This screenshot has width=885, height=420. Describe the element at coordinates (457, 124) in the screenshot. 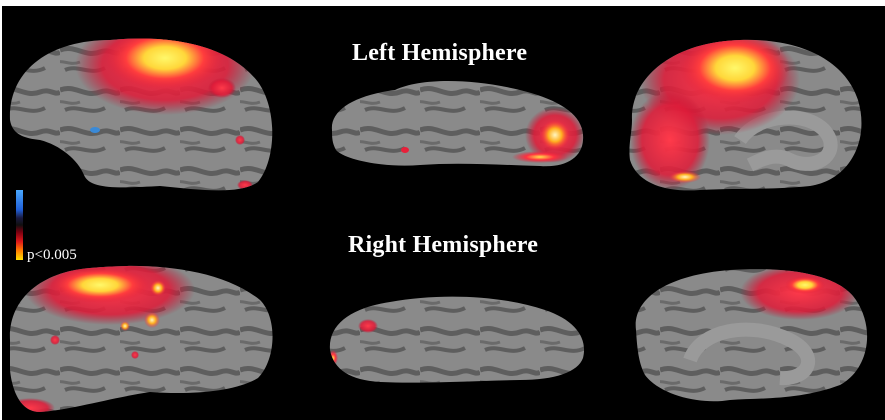

I see `left-ventral-brain` at that location.